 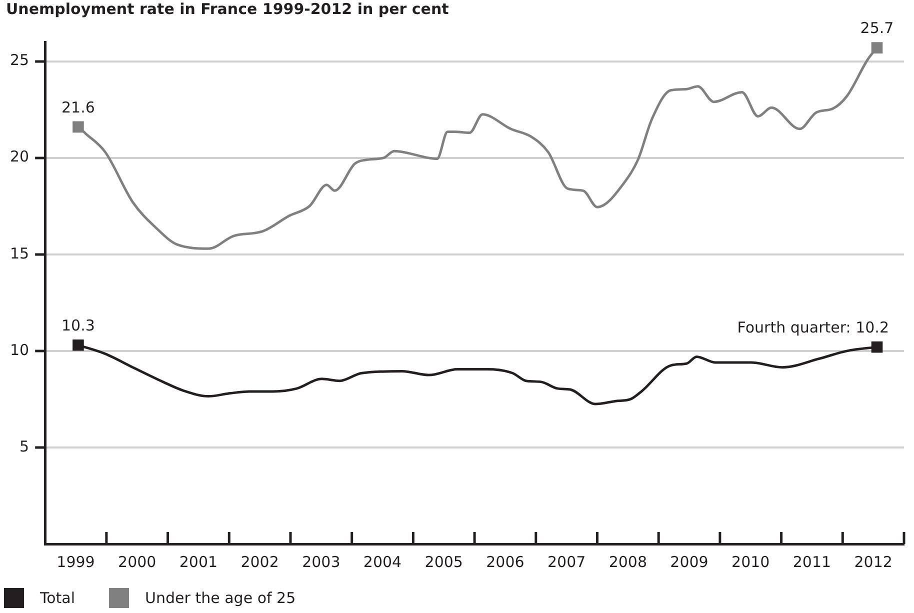 What do you see at coordinates (20, 157) in the screenshot?
I see `y-tick-label: 20` at bounding box center [20, 157].